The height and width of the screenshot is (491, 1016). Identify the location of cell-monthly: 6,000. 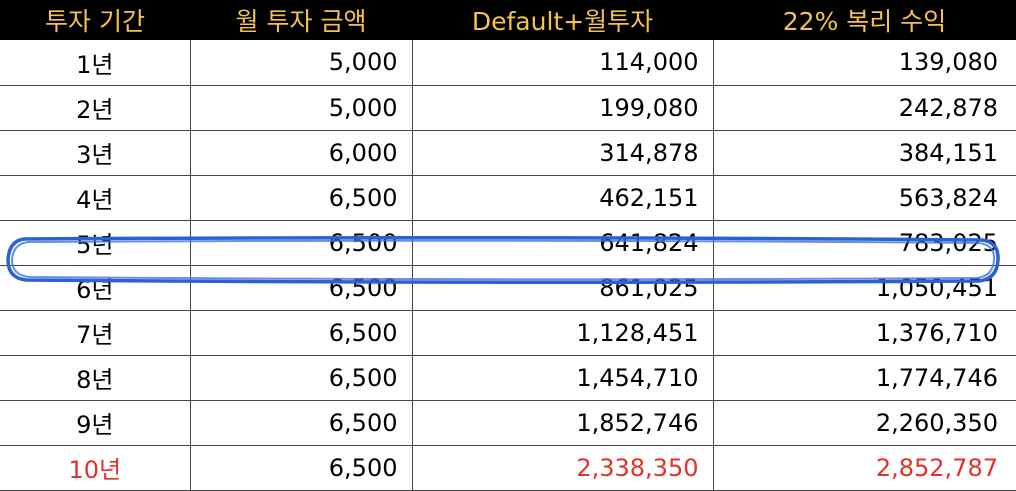
(301, 153).